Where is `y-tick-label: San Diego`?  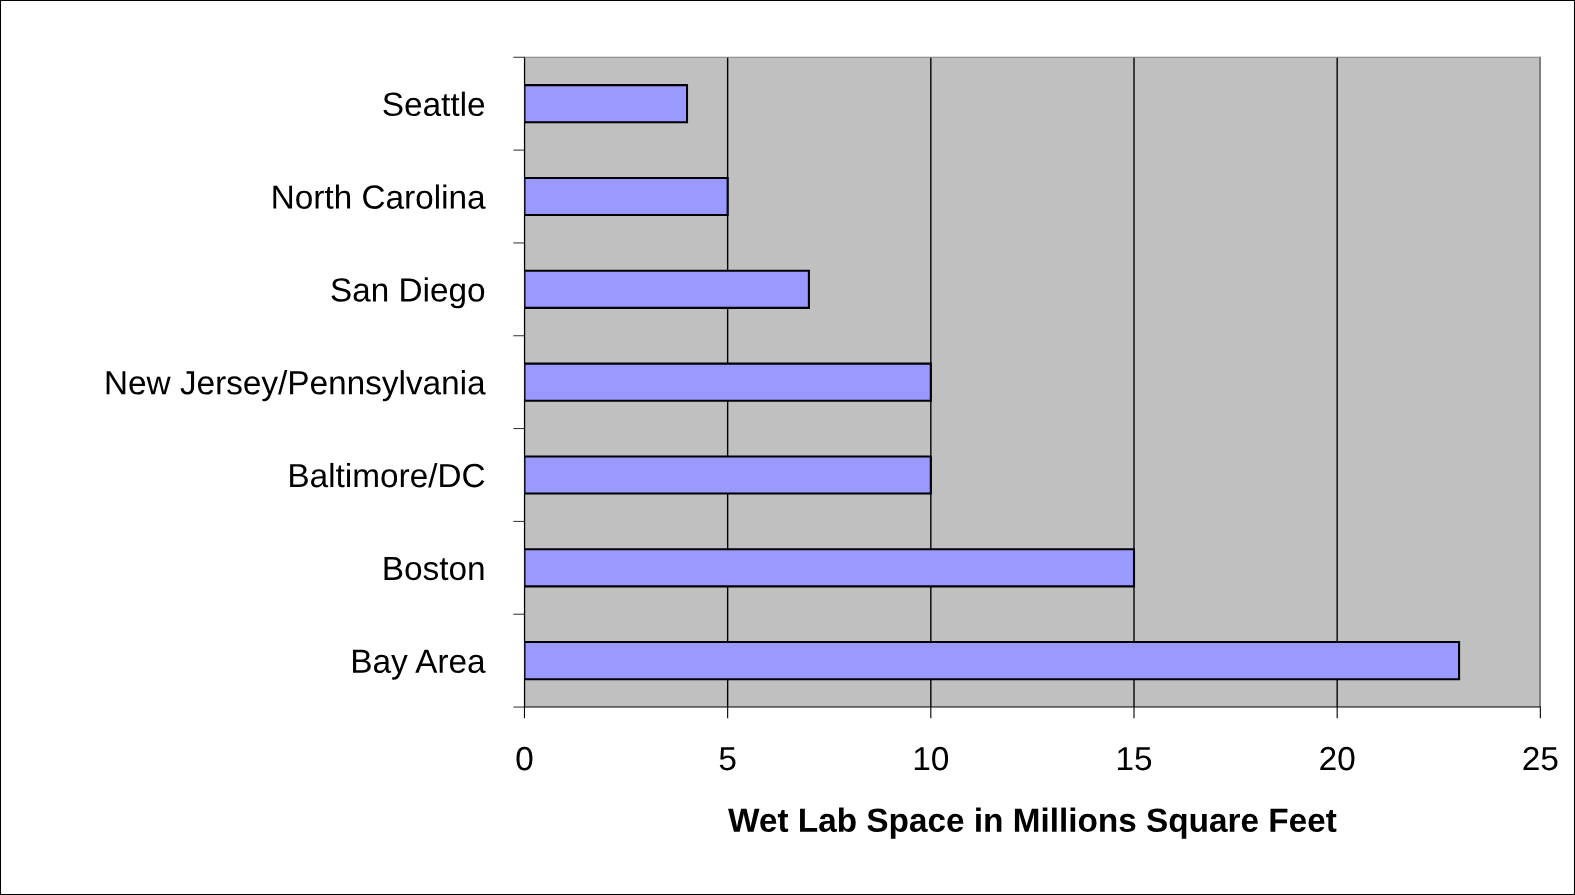 y-tick-label: San Diego is located at coordinates (408, 293).